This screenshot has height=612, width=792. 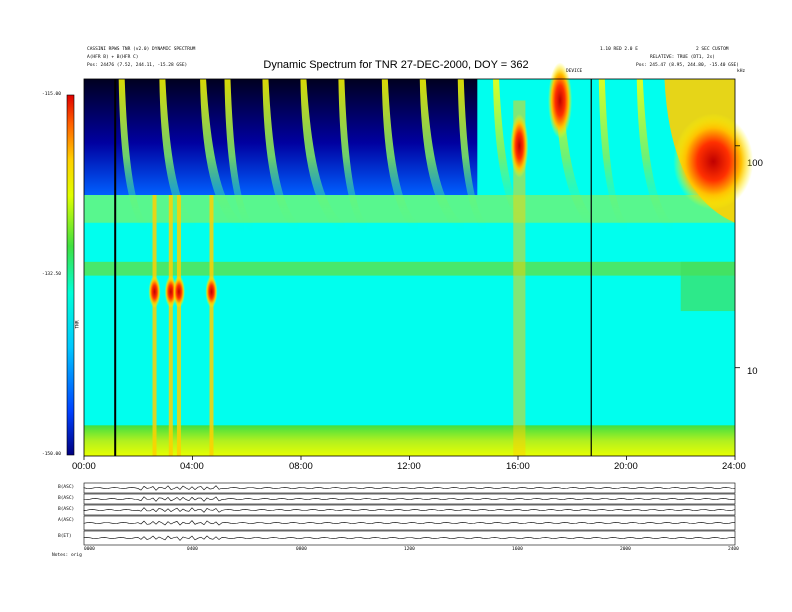 What do you see at coordinates (733, 549) in the screenshot?
I see `bottom-x-tick-6: 2400` at bounding box center [733, 549].